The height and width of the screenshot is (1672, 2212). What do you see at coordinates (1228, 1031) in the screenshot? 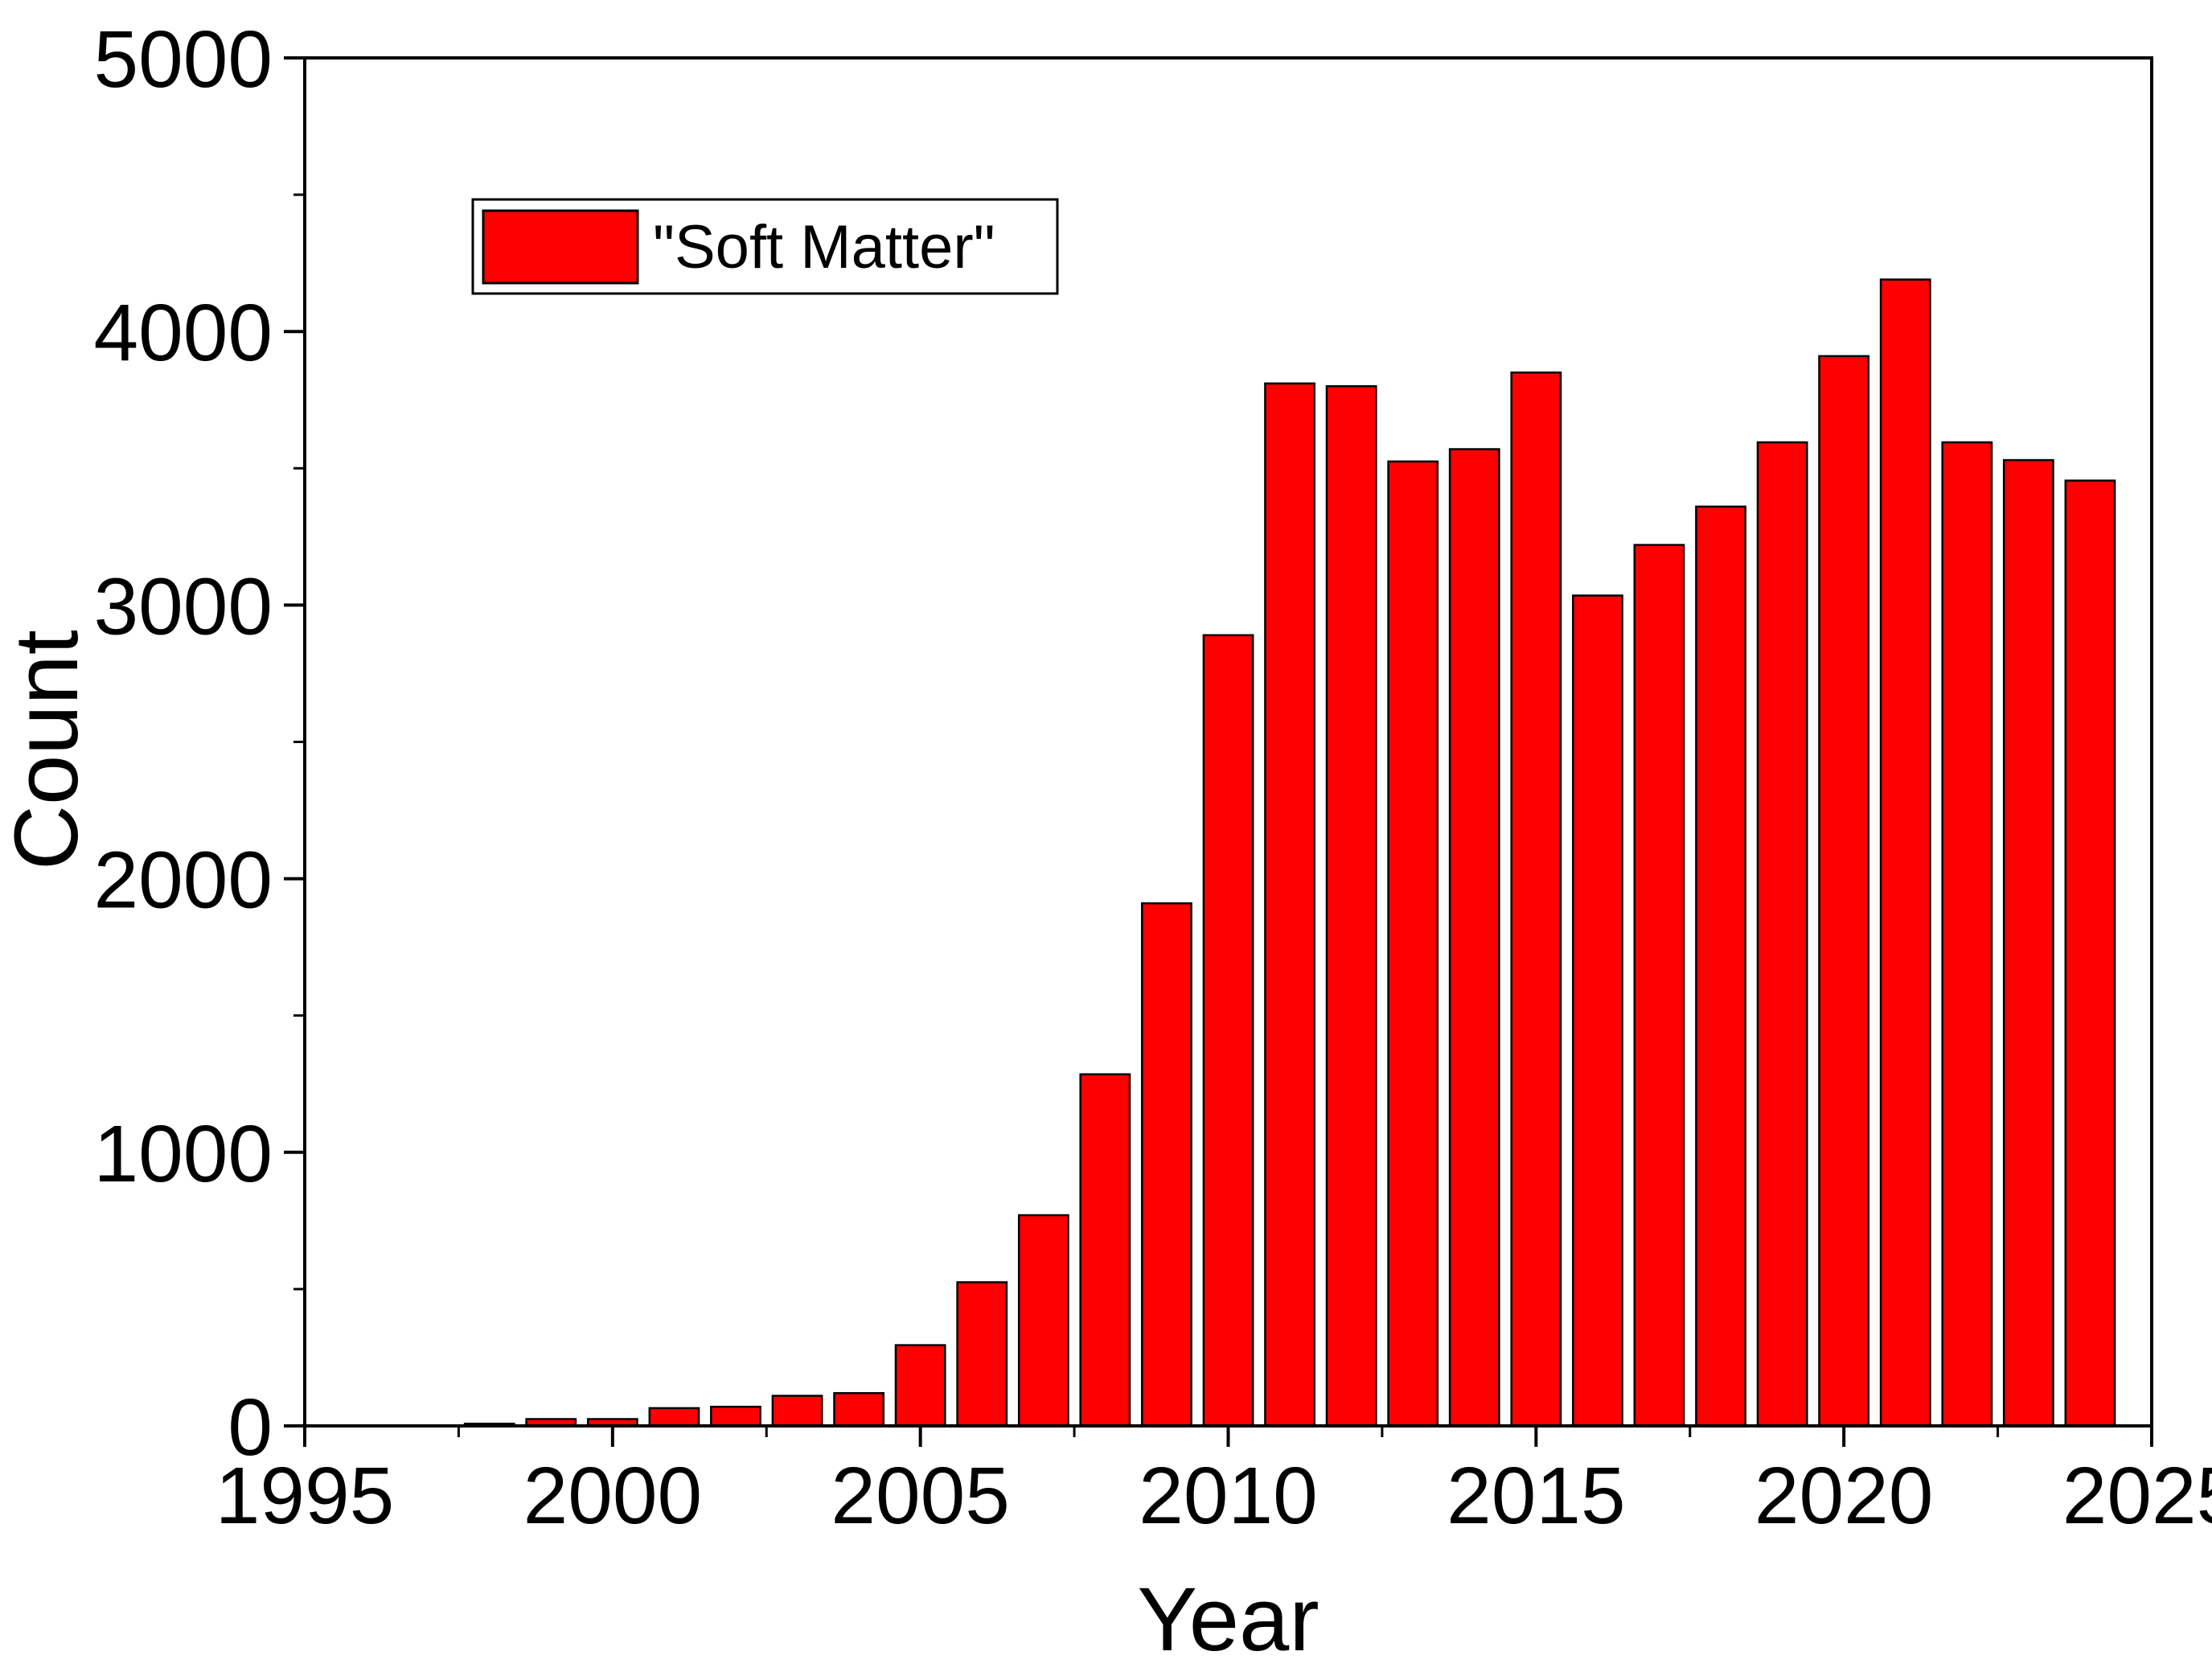
I see `bar-2010` at bounding box center [1228, 1031].